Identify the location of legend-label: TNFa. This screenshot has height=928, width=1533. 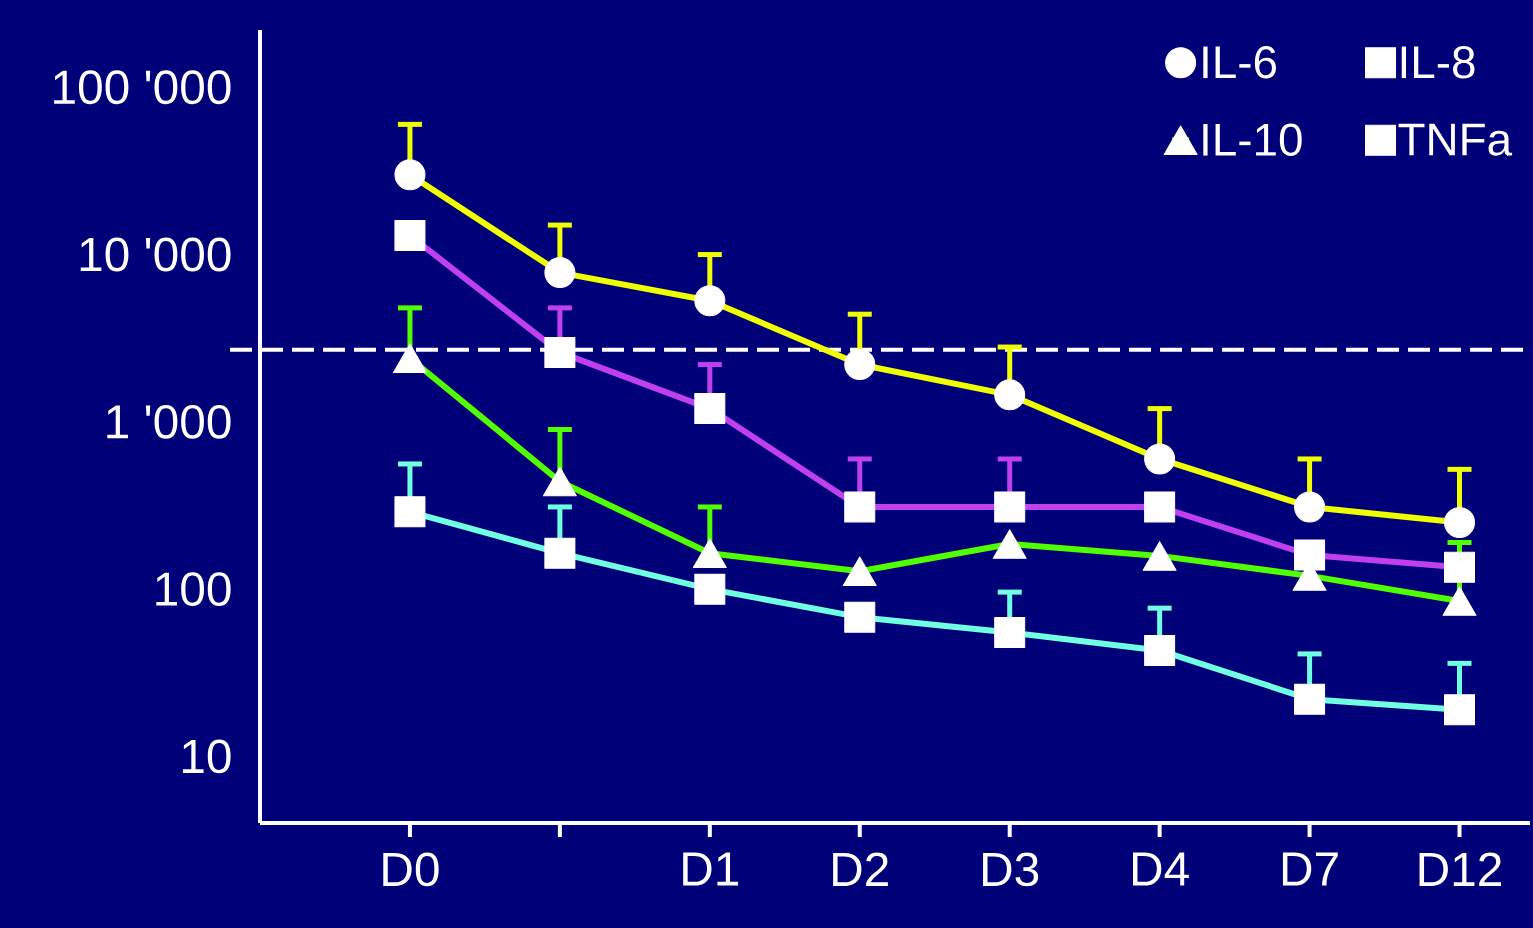
(1455, 139).